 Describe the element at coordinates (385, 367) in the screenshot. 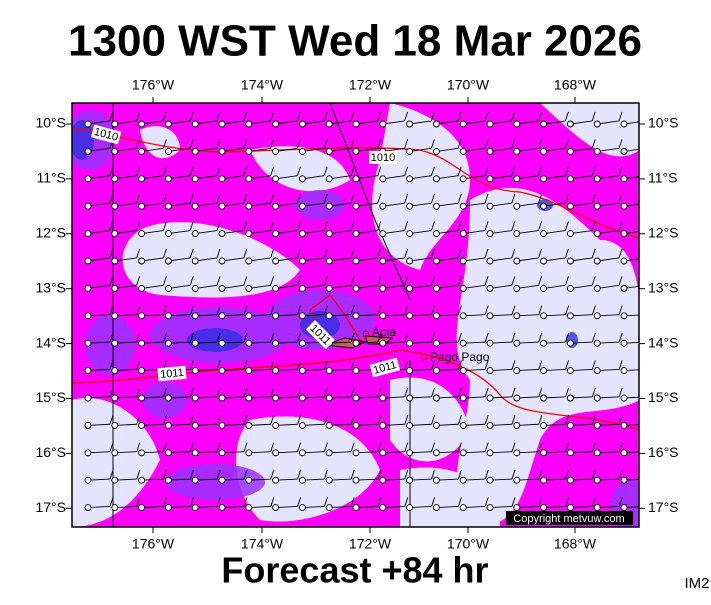

I see `contour-label: 1011` at that location.